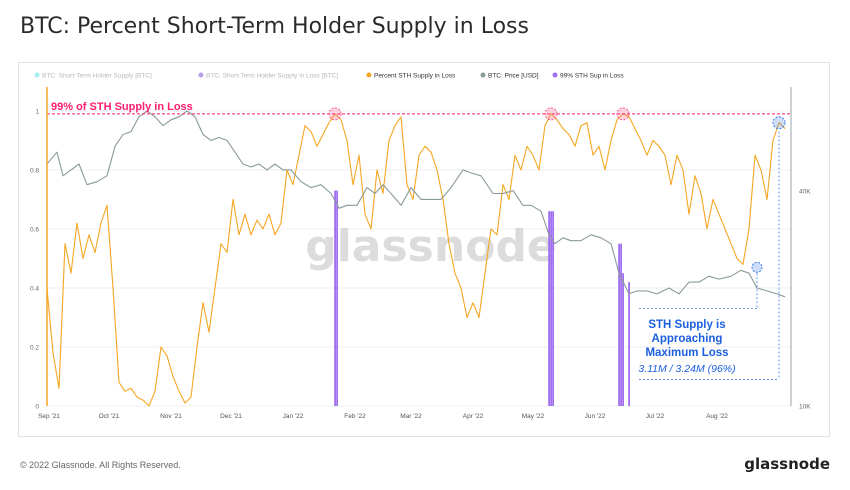  Describe the element at coordinates (686, 353) in the screenshot. I see `annotation-line: Maximum Loss` at that location.